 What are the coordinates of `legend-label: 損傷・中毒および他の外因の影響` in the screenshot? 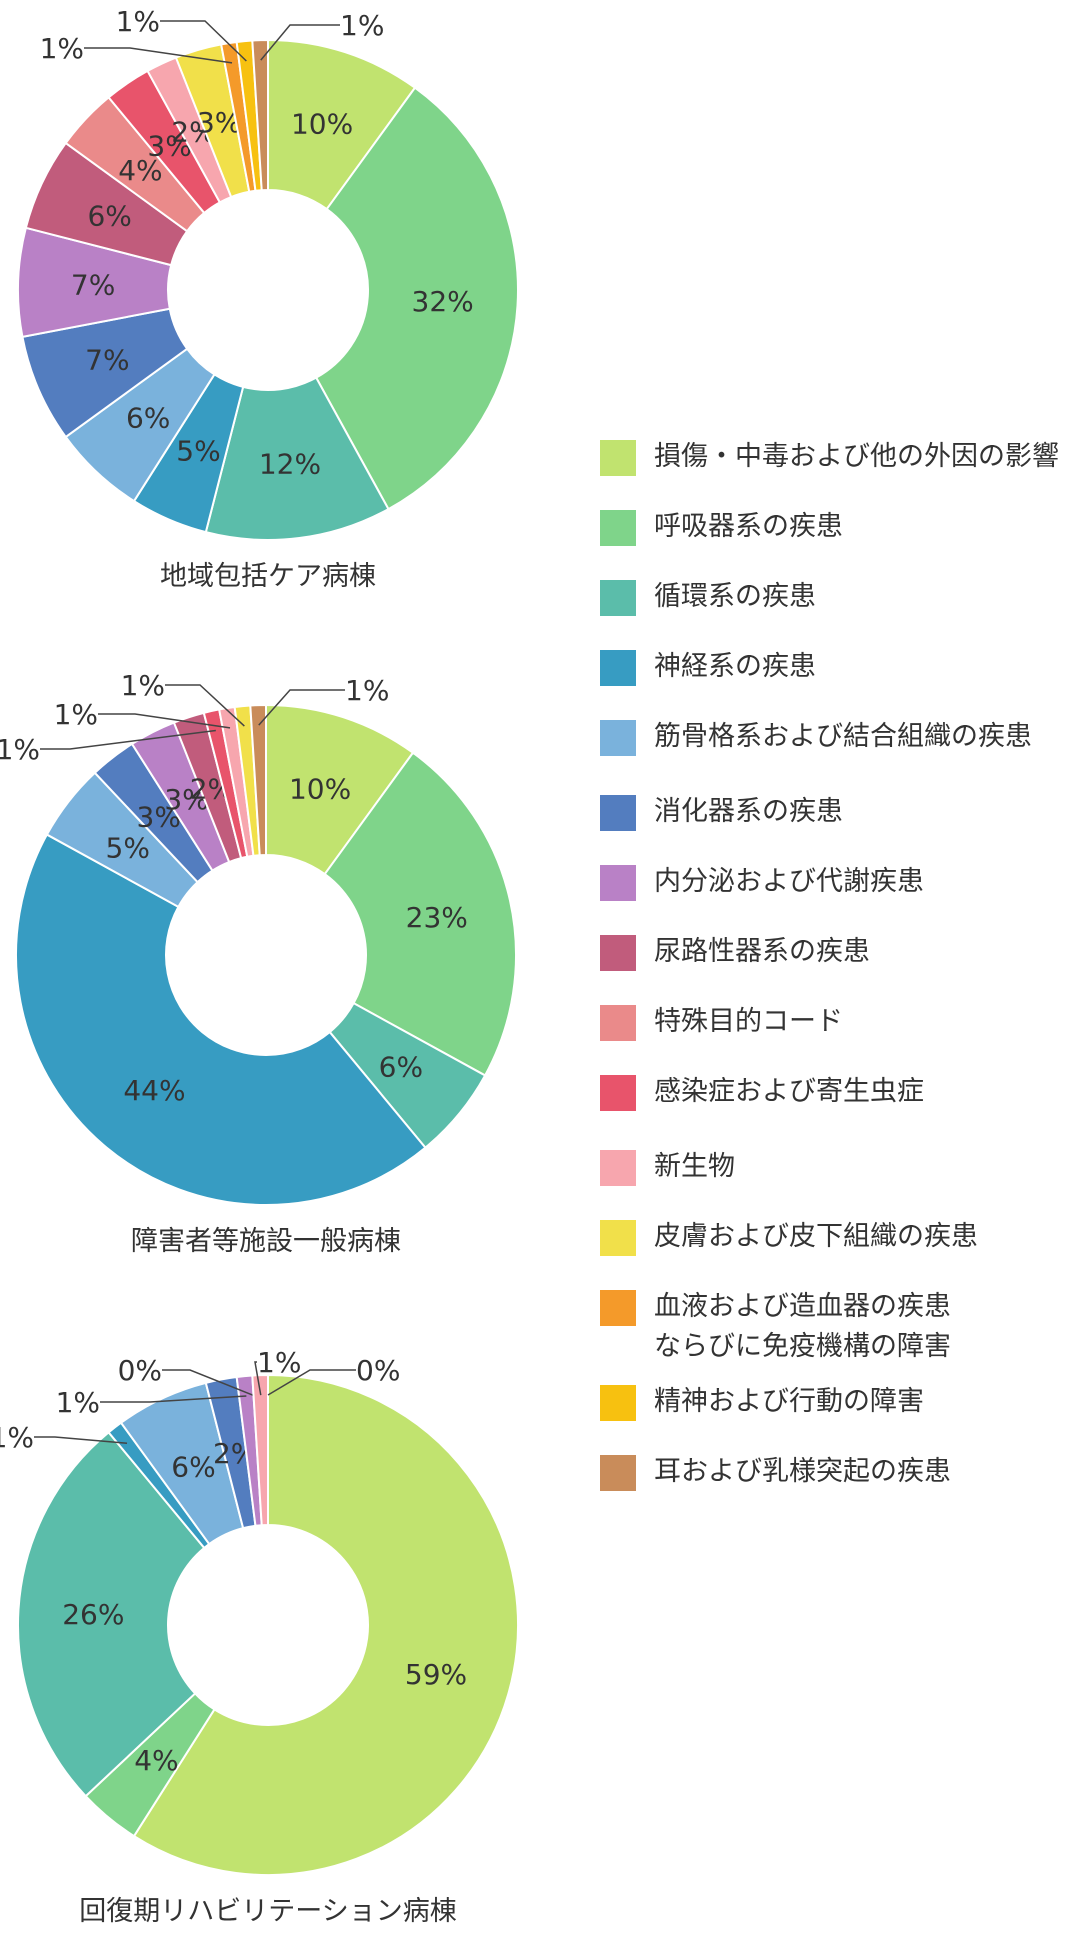 It's located at (856, 456).